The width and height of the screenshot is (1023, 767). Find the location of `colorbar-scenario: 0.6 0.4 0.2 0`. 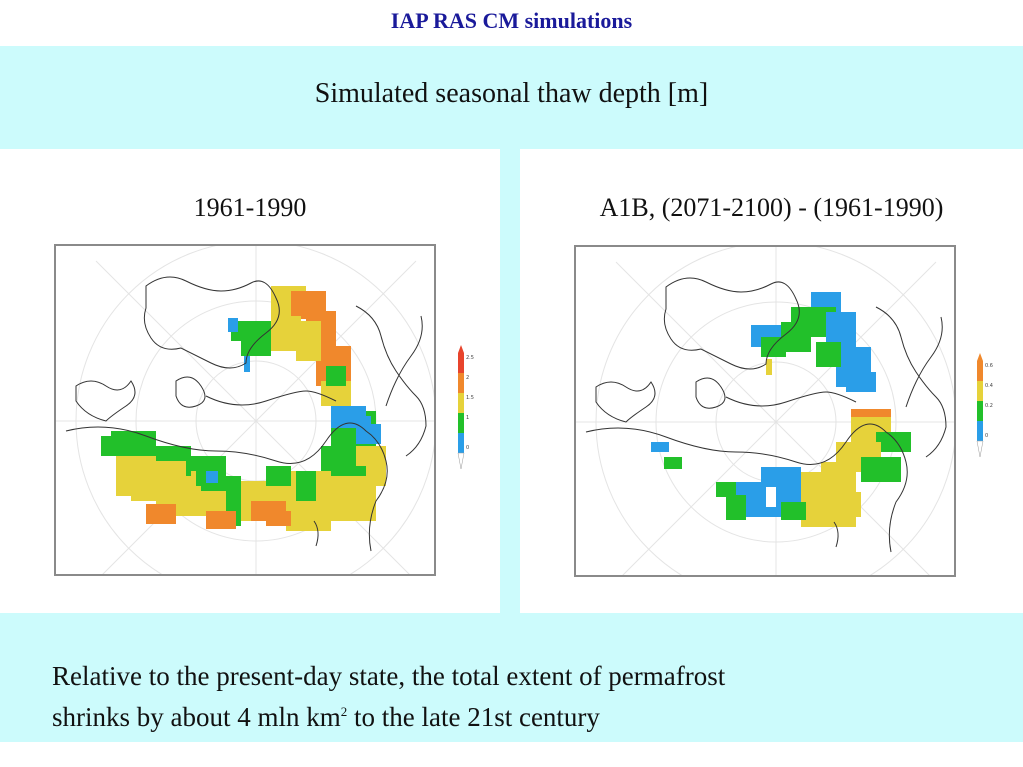

colorbar-scenario: 0.6 0.4 0.2 0 is located at coordinates (984, 405).